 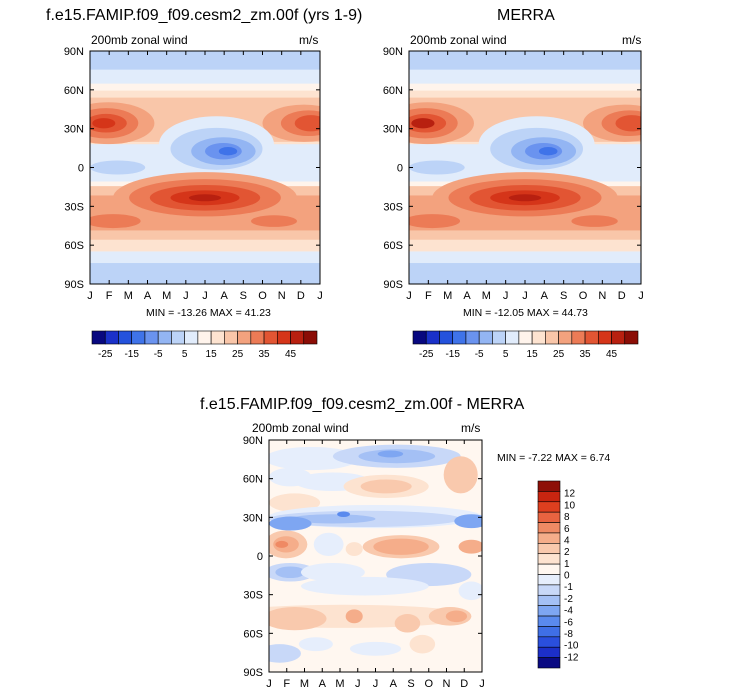 What do you see at coordinates (632, 40) in the screenshot?
I see `panel2-units: m/s` at bounding box center [632, 40].